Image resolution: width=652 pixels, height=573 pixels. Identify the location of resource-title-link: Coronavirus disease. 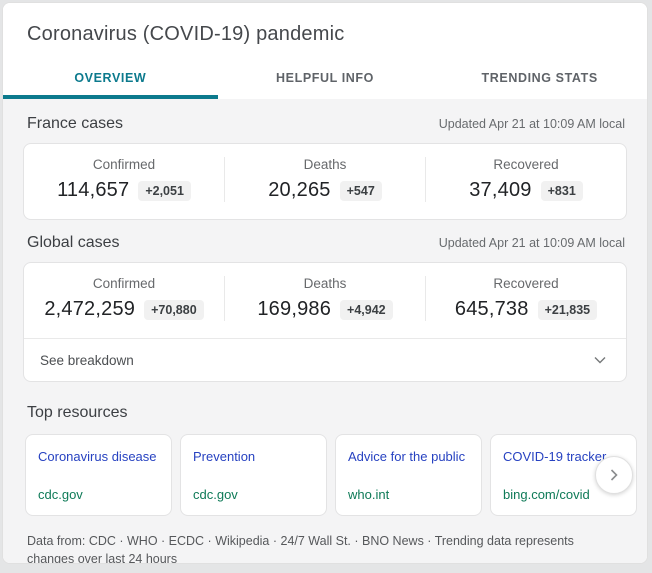
(97, 456).